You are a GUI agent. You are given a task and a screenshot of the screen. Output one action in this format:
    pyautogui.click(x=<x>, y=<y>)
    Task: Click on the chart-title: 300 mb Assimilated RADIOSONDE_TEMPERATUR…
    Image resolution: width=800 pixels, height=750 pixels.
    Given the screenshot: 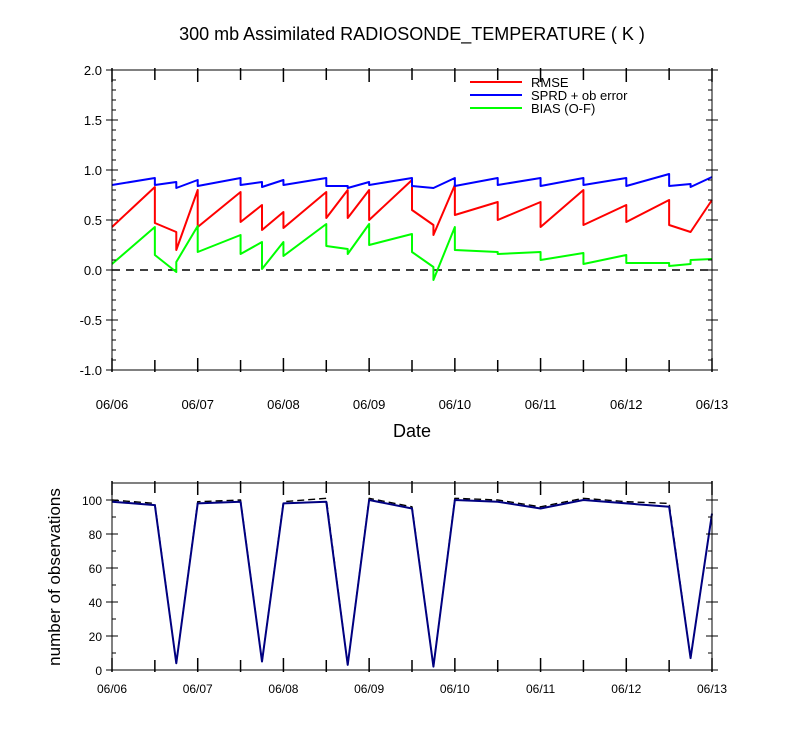 What is the action you would take?
    pyautogui.click(x=412, y=34)
    